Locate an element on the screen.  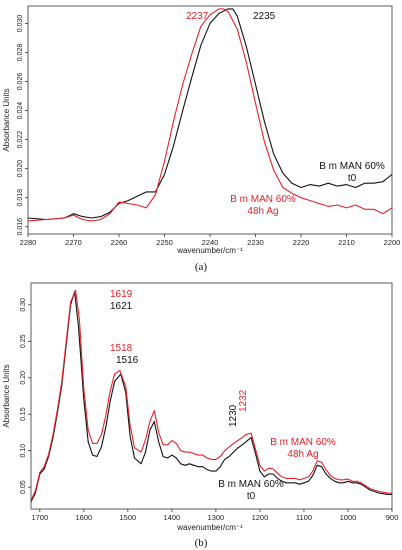
panel-b-x-tick-label: 1100 is located at coordinates (304, 517).